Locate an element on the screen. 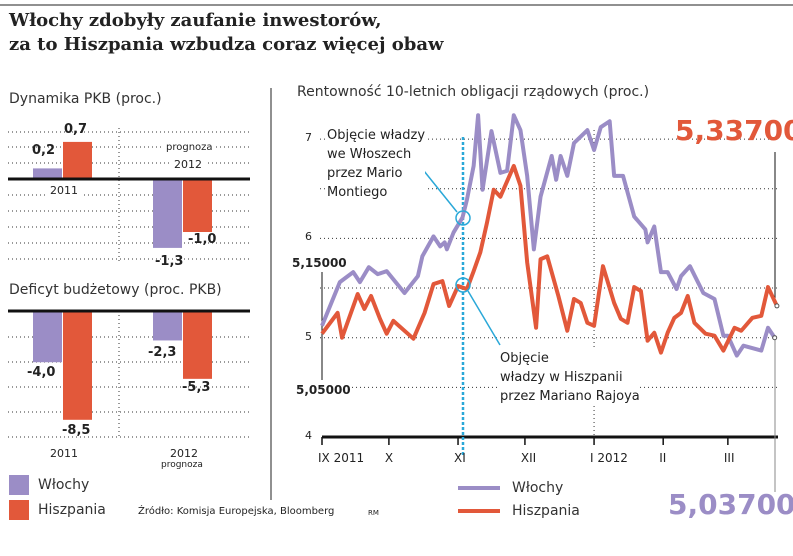 This screenshot has height=556, width=793. x-tick-label: IX 2011 is located at coordinates (341, 458).